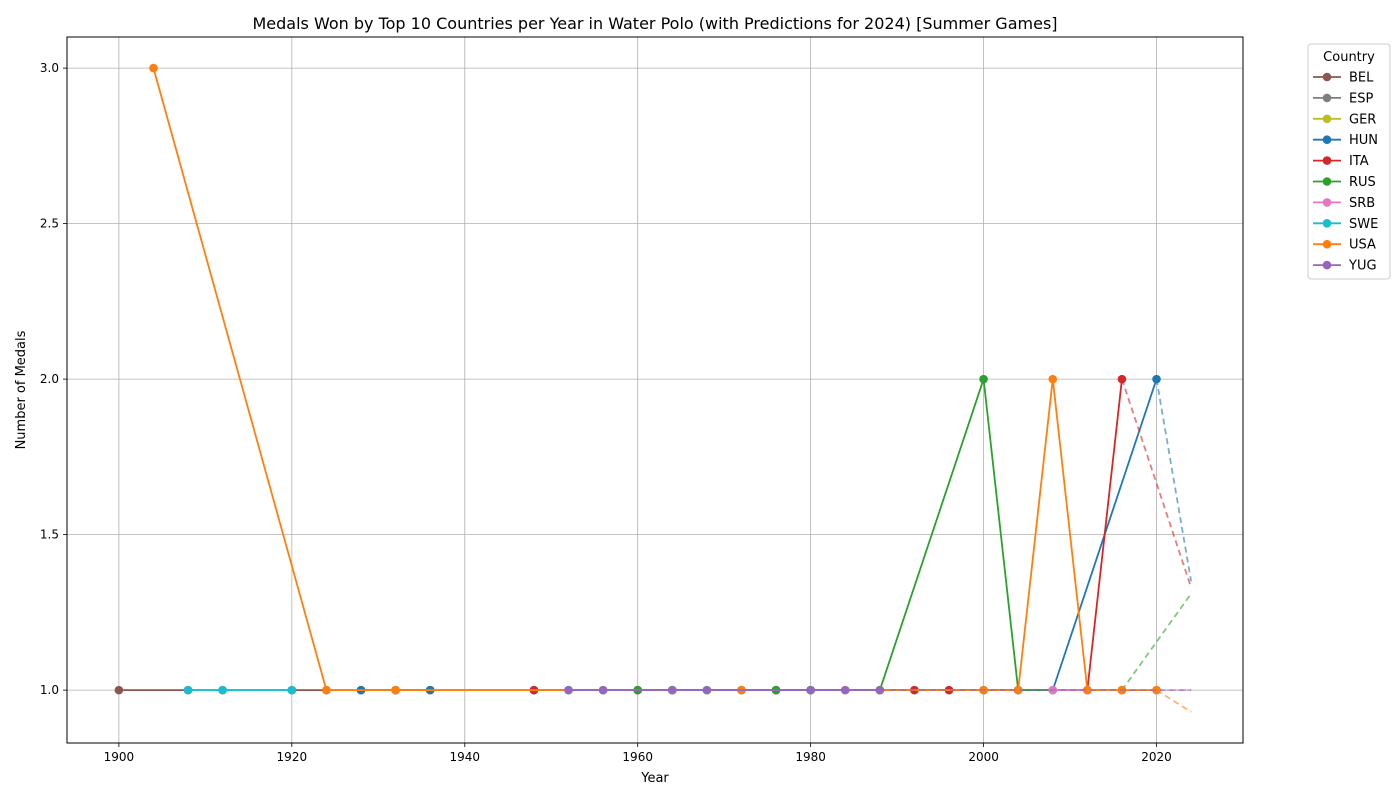 The width and height of the screenshot is (1400, 800). I want to click on legend-label: ITA, so click(1359, 161).